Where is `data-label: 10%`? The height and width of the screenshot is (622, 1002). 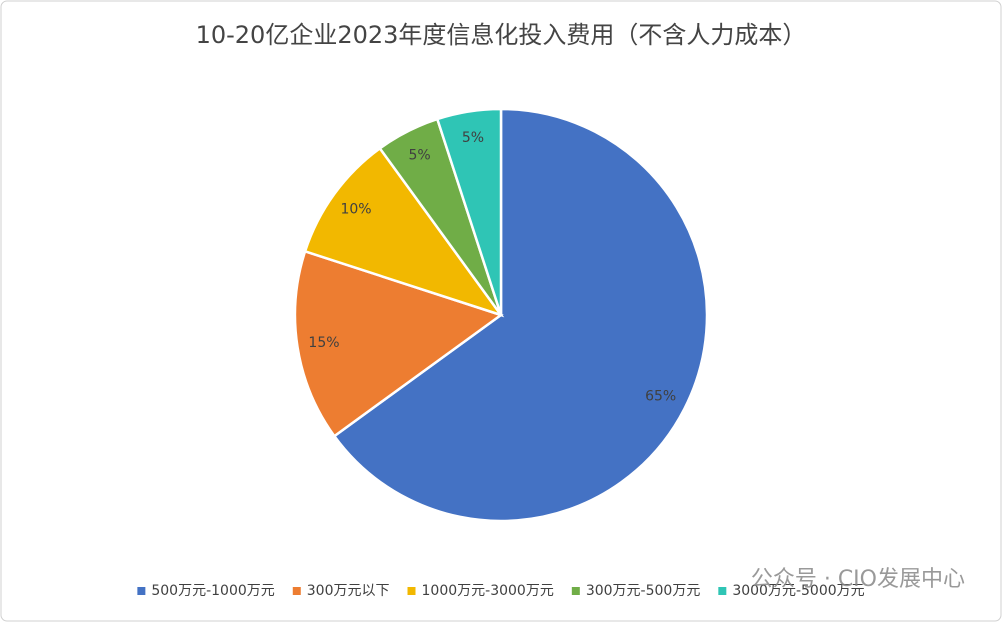
data-label: 10% is located at coordinates (355, 210).